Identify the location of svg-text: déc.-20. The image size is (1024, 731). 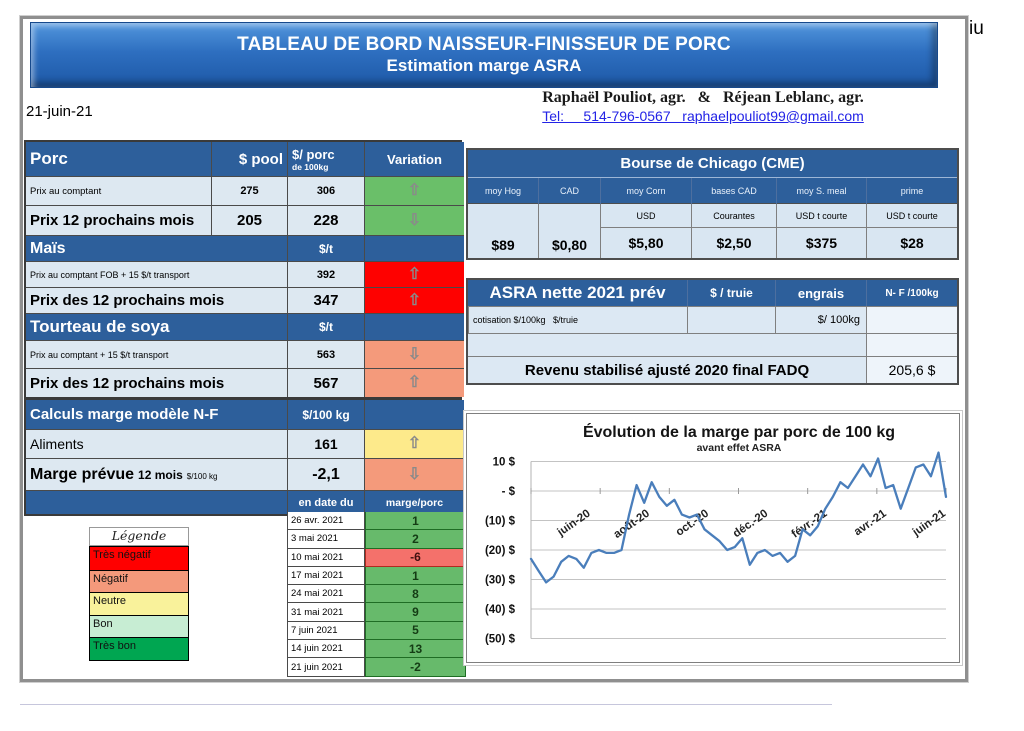
(750, 524).